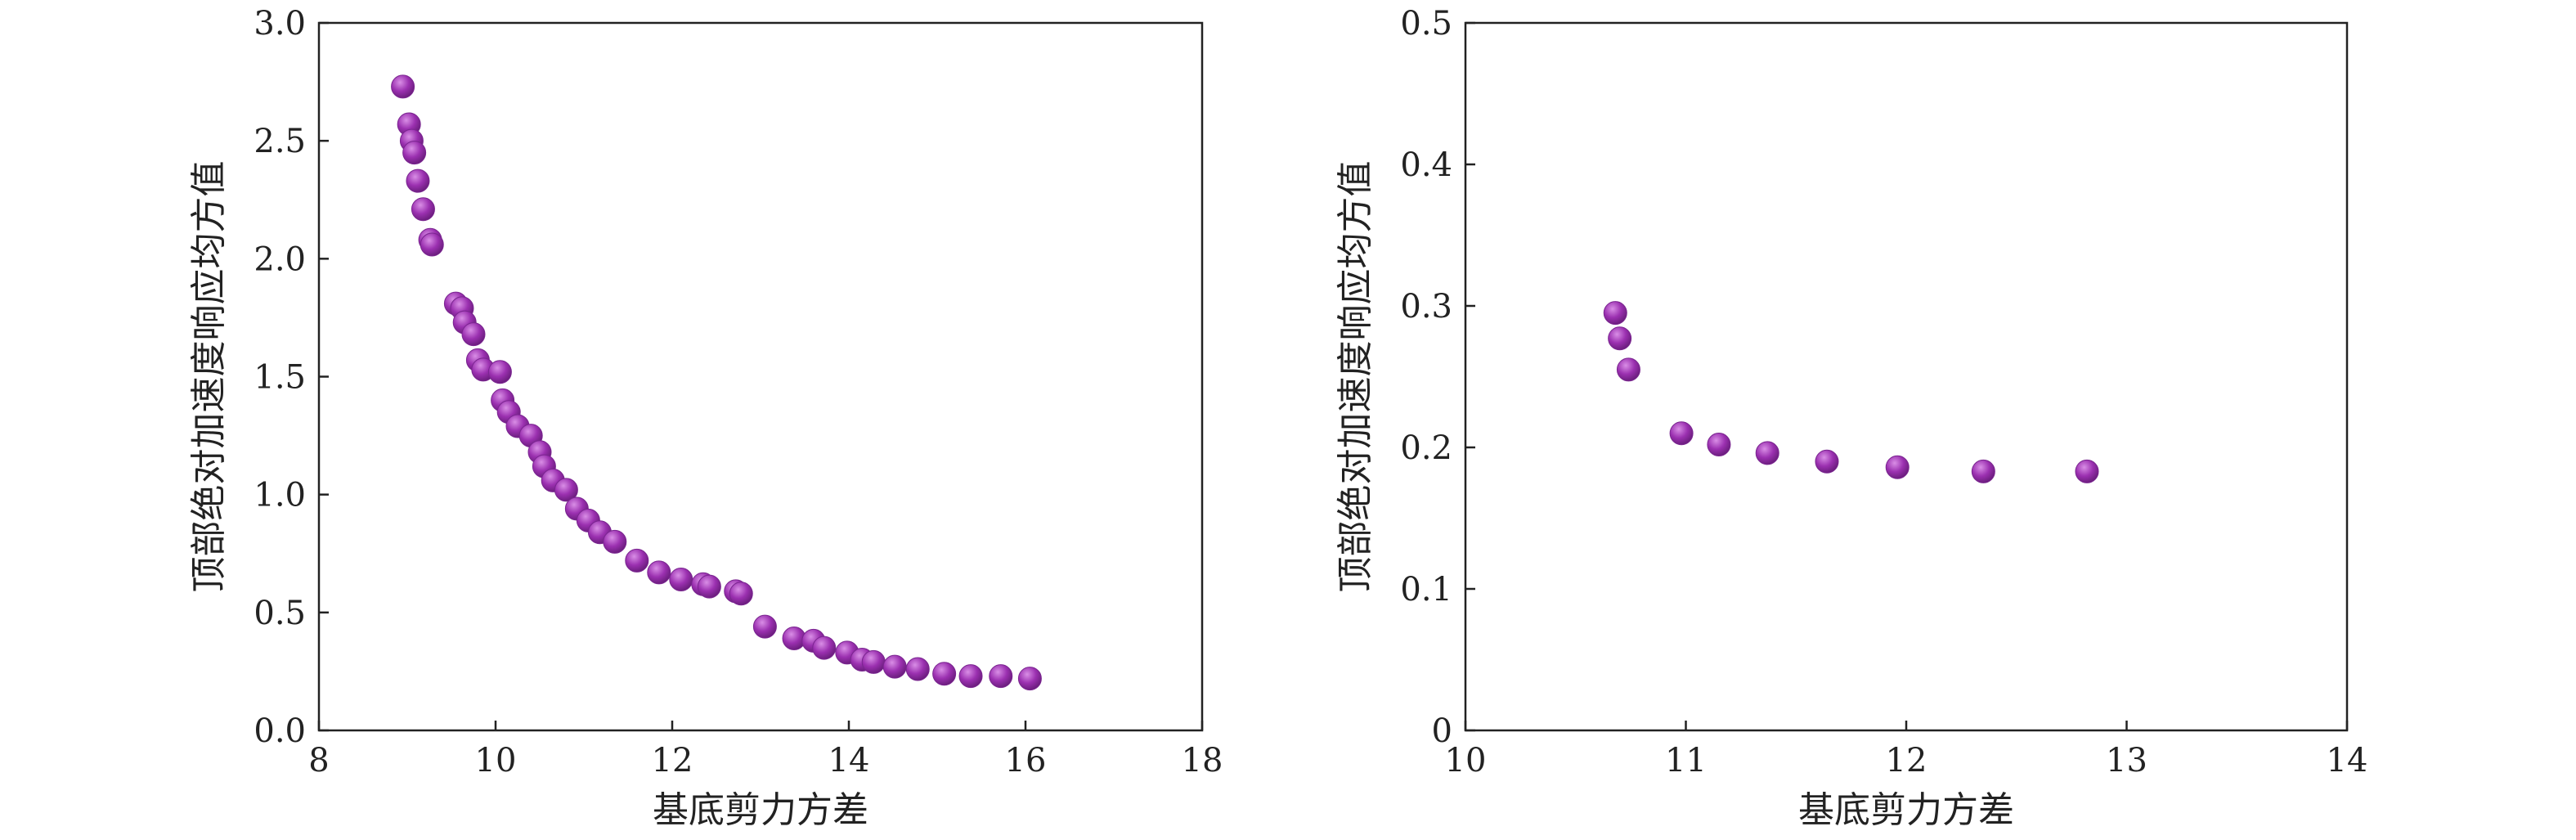 Image resolution: width=2576 pixels, height=840 pixels. Describe the element at coordinates (1426, 590) in the screenshot. I see `y-tick-label: 0.1` at that location.